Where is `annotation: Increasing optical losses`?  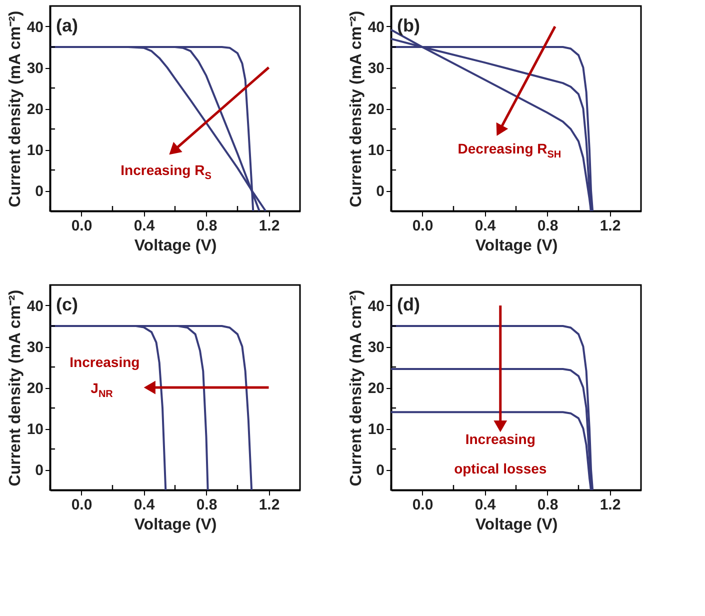
annotation: Increasing optical losses is located at coordinates (500, 453).